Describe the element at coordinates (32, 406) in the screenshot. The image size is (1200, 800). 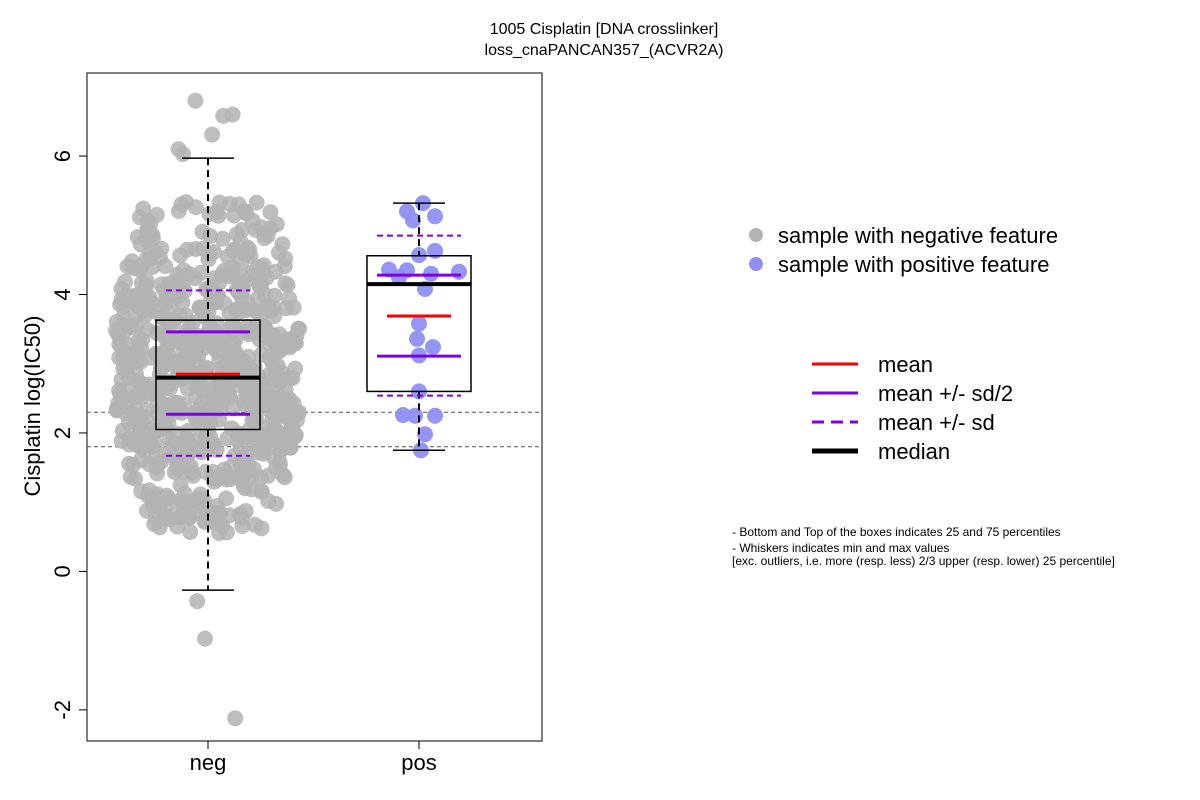
I see `y-axis-label: Cisplatin log(IC50)` at that location.